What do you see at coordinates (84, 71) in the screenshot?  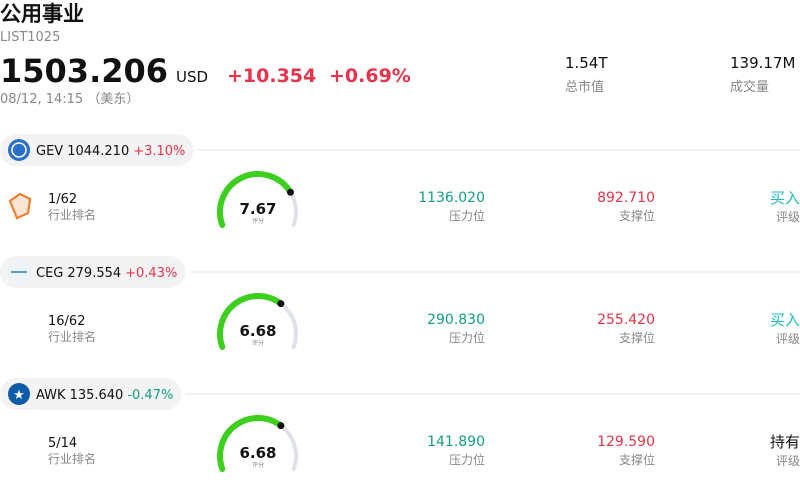 I see `price: 1503.206` at bounding box center [84, 71].